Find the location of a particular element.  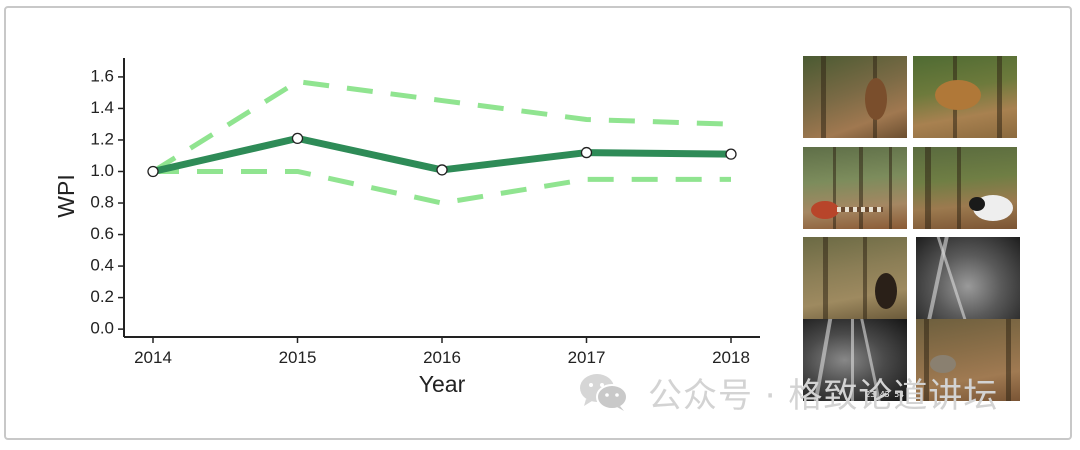

badger-figure is located at coordinates (943, 364).